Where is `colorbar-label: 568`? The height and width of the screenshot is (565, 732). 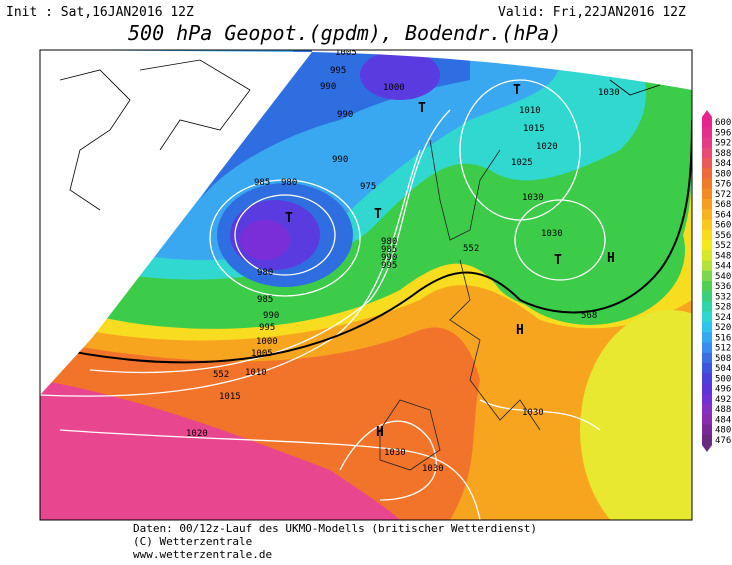 colorbar-label: 568 is located at coordinates (723, 205).